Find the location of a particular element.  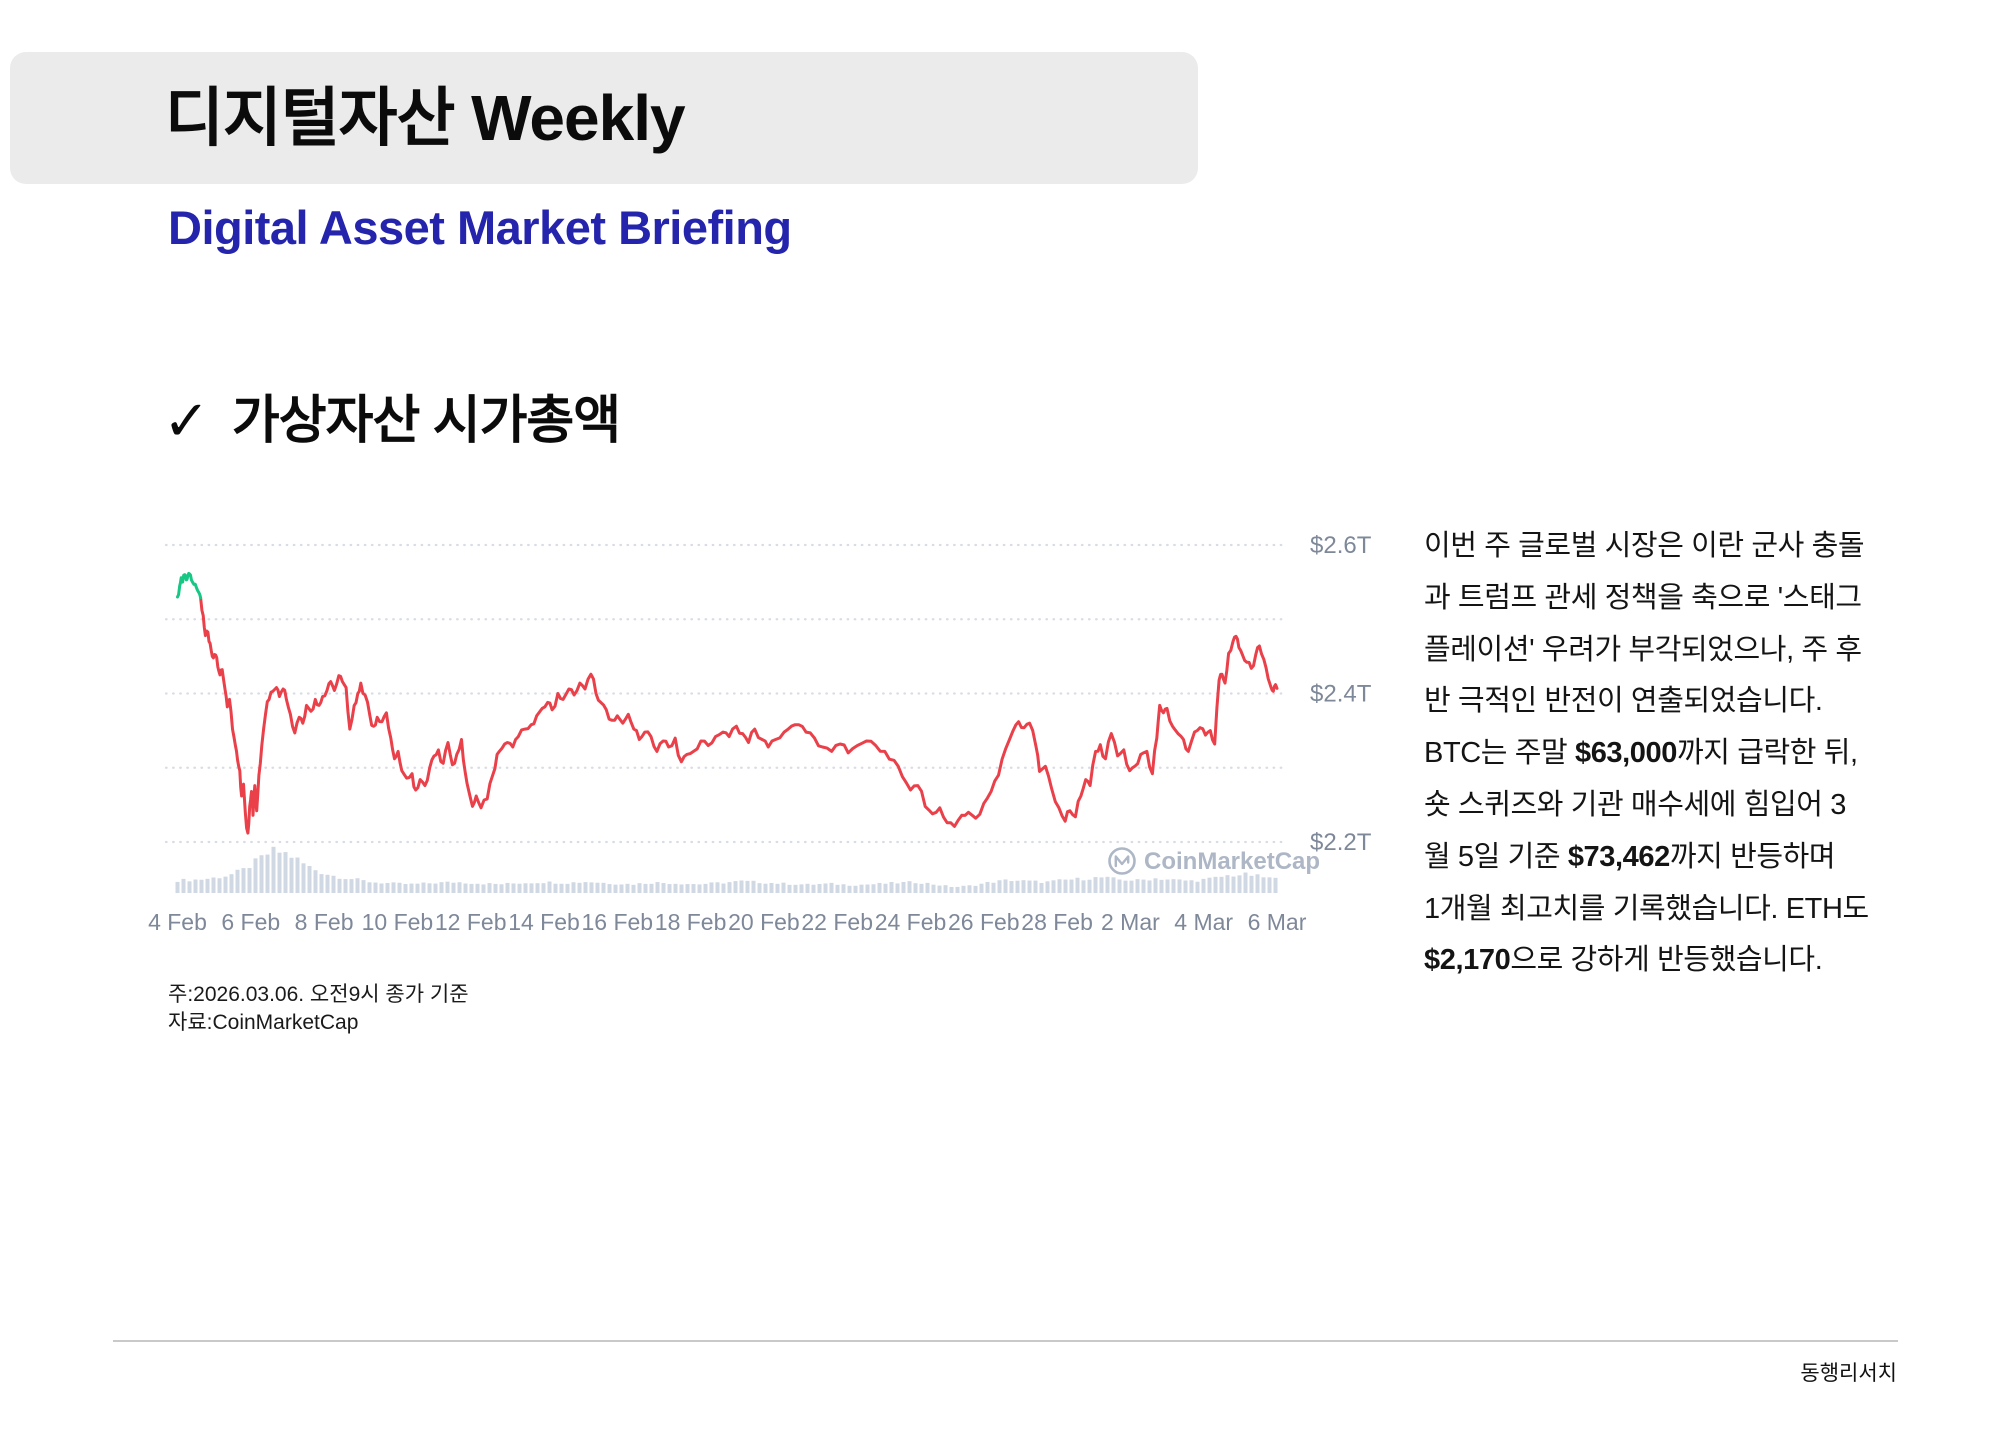

commentary-line: BTC는 주말 $63,000까지 급락한 뒤, is located at coordinates (1641, 753).